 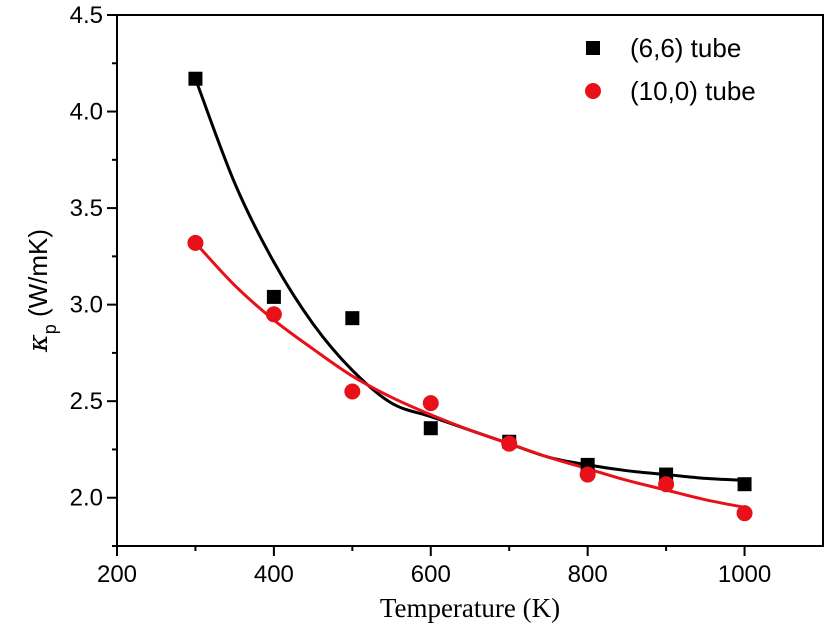 What do you see at coordinates (117, 574) in the screenshot?
I see `x-tick-label: 200` at bounding box center [117, 574].